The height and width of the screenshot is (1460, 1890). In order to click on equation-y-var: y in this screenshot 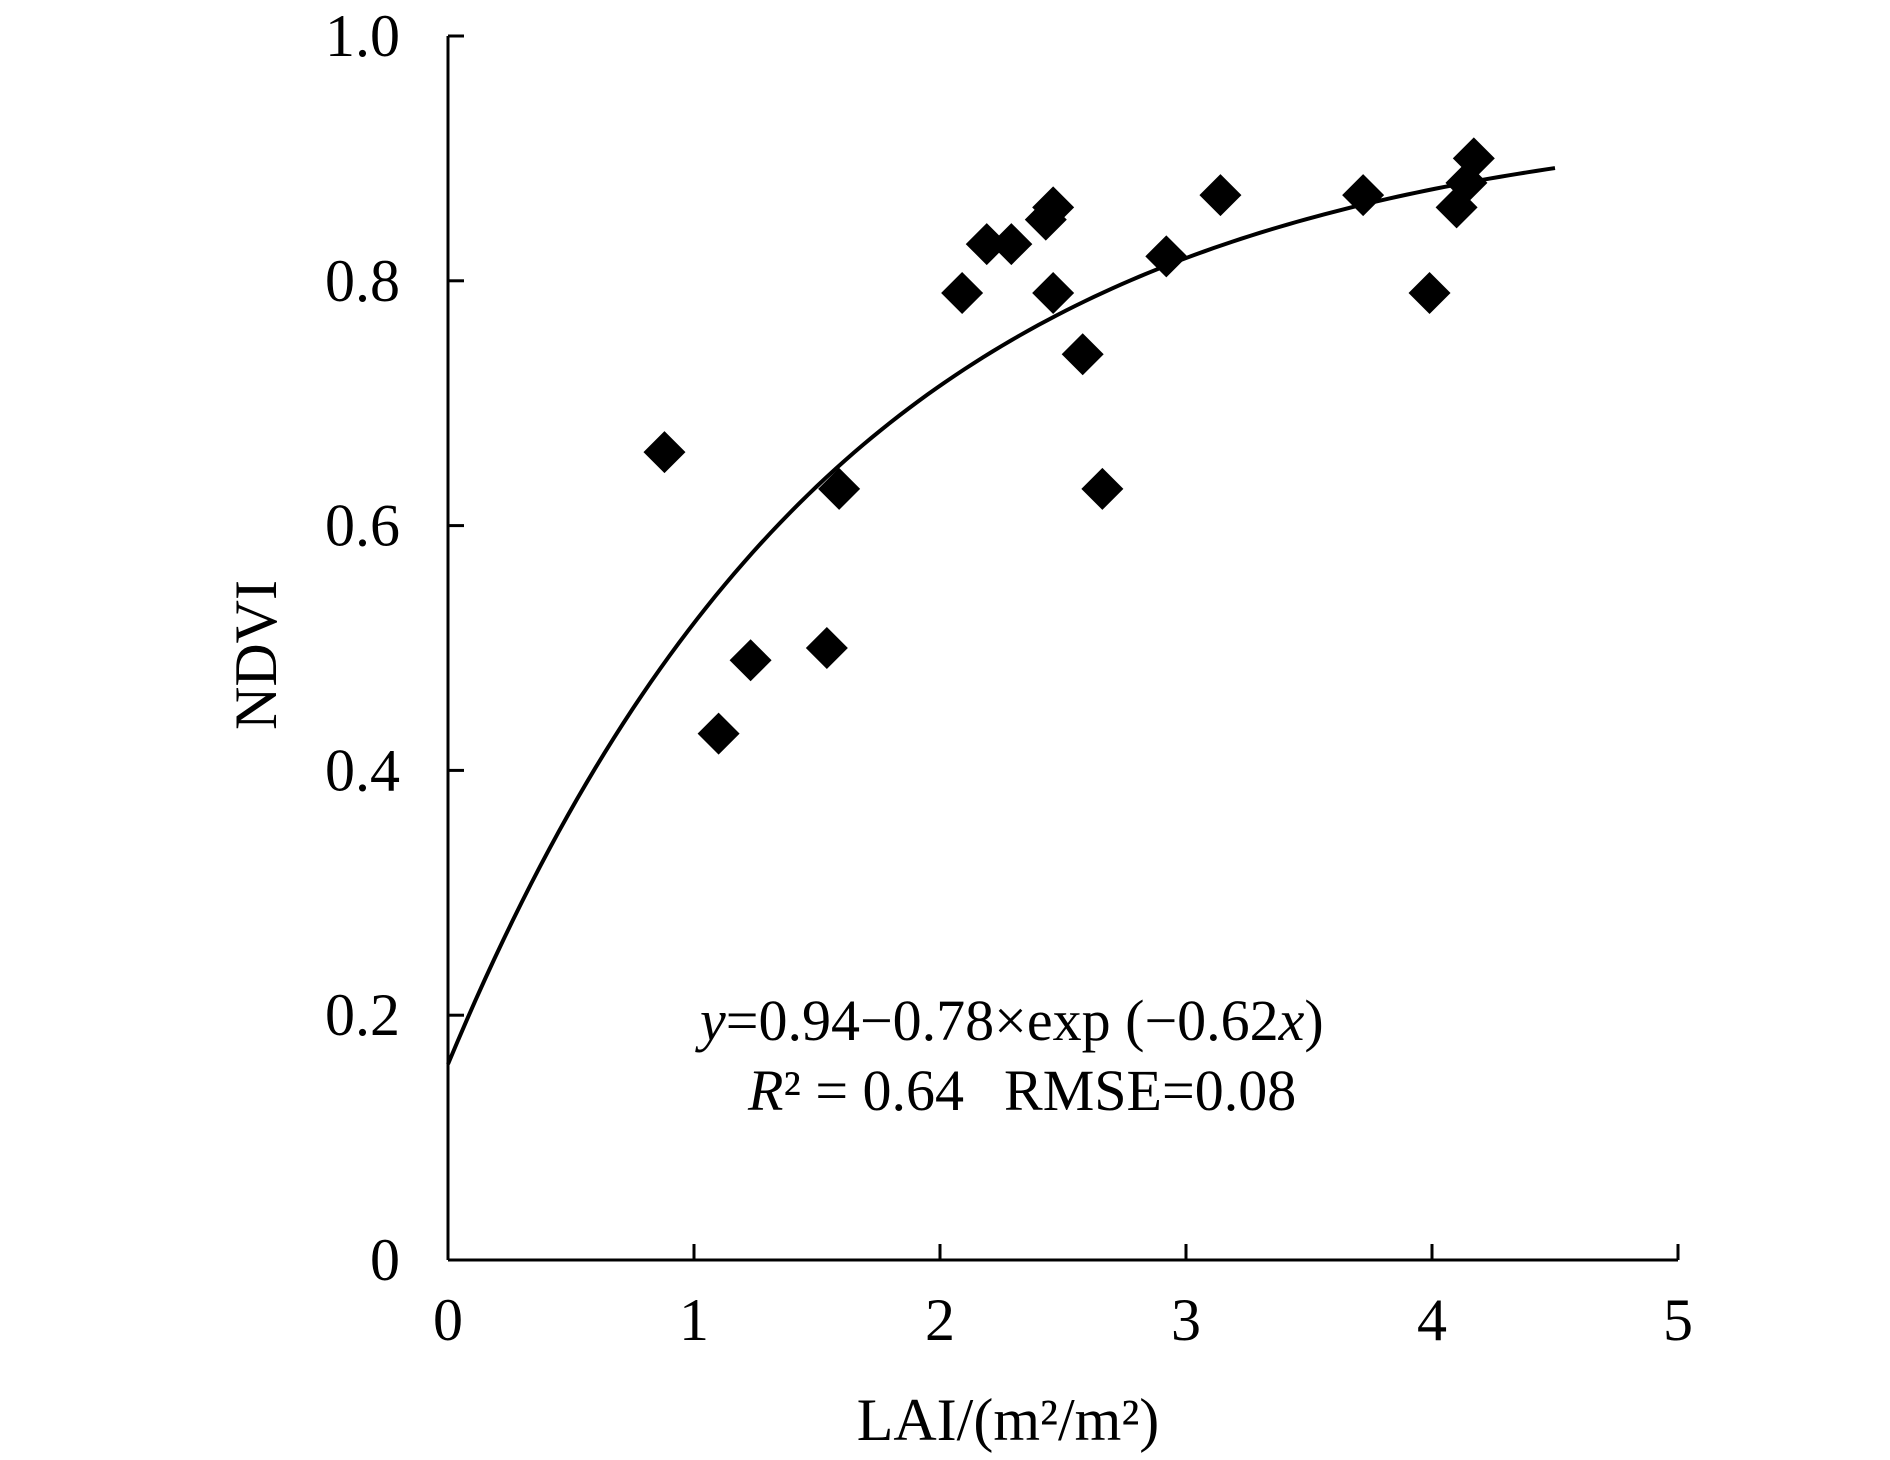, I will do `click(710, 1020)`.